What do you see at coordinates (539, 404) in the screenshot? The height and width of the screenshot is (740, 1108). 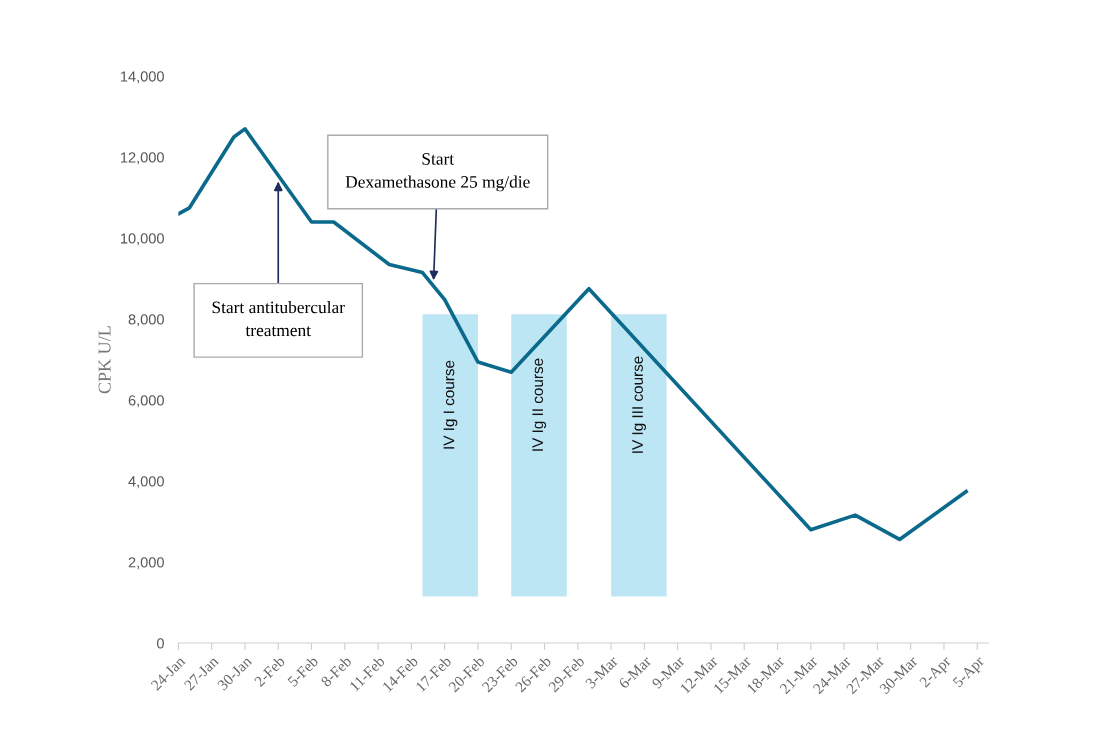 I see `band-label: IV Ig II course` at bounding box center [539, 404].